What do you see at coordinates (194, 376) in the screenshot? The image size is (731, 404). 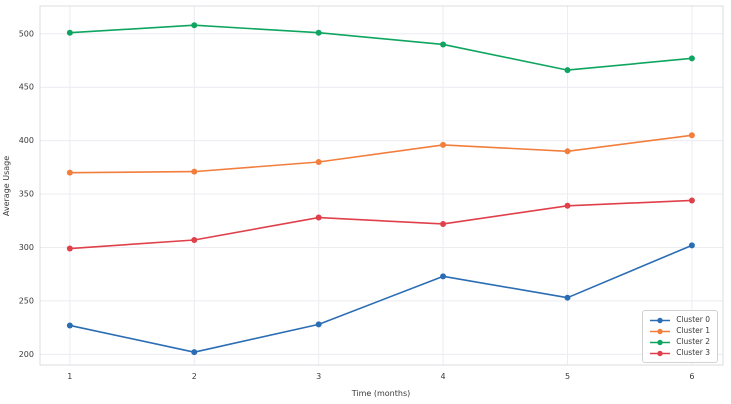 I see `x-tick-label: 2` at bounding box center [194, 376].